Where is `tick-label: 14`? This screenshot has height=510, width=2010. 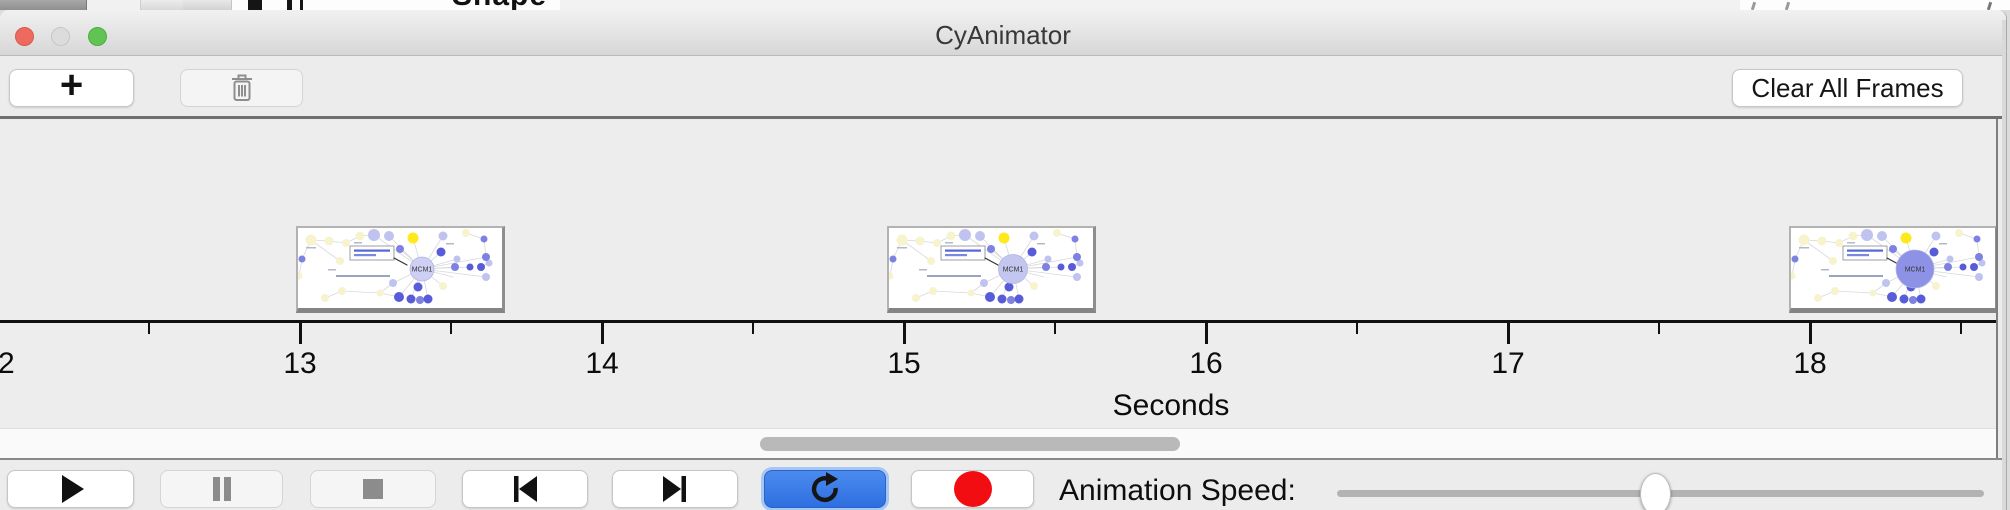 tick-label: 14 is located at coordinates (602, 363).